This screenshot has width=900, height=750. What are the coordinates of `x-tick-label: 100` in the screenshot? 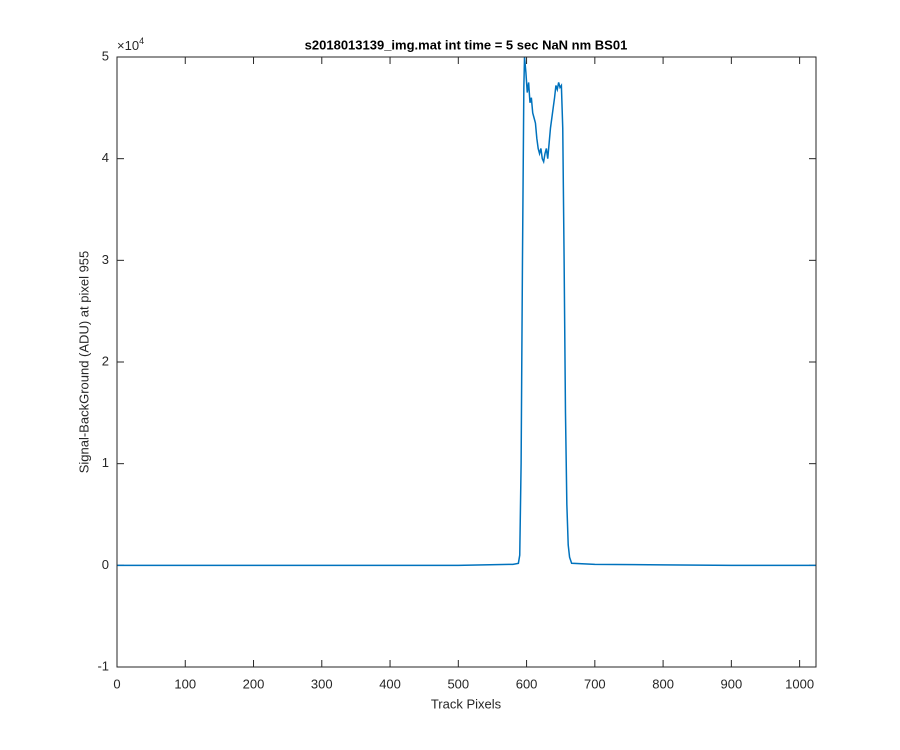 It's located at (185, 683).